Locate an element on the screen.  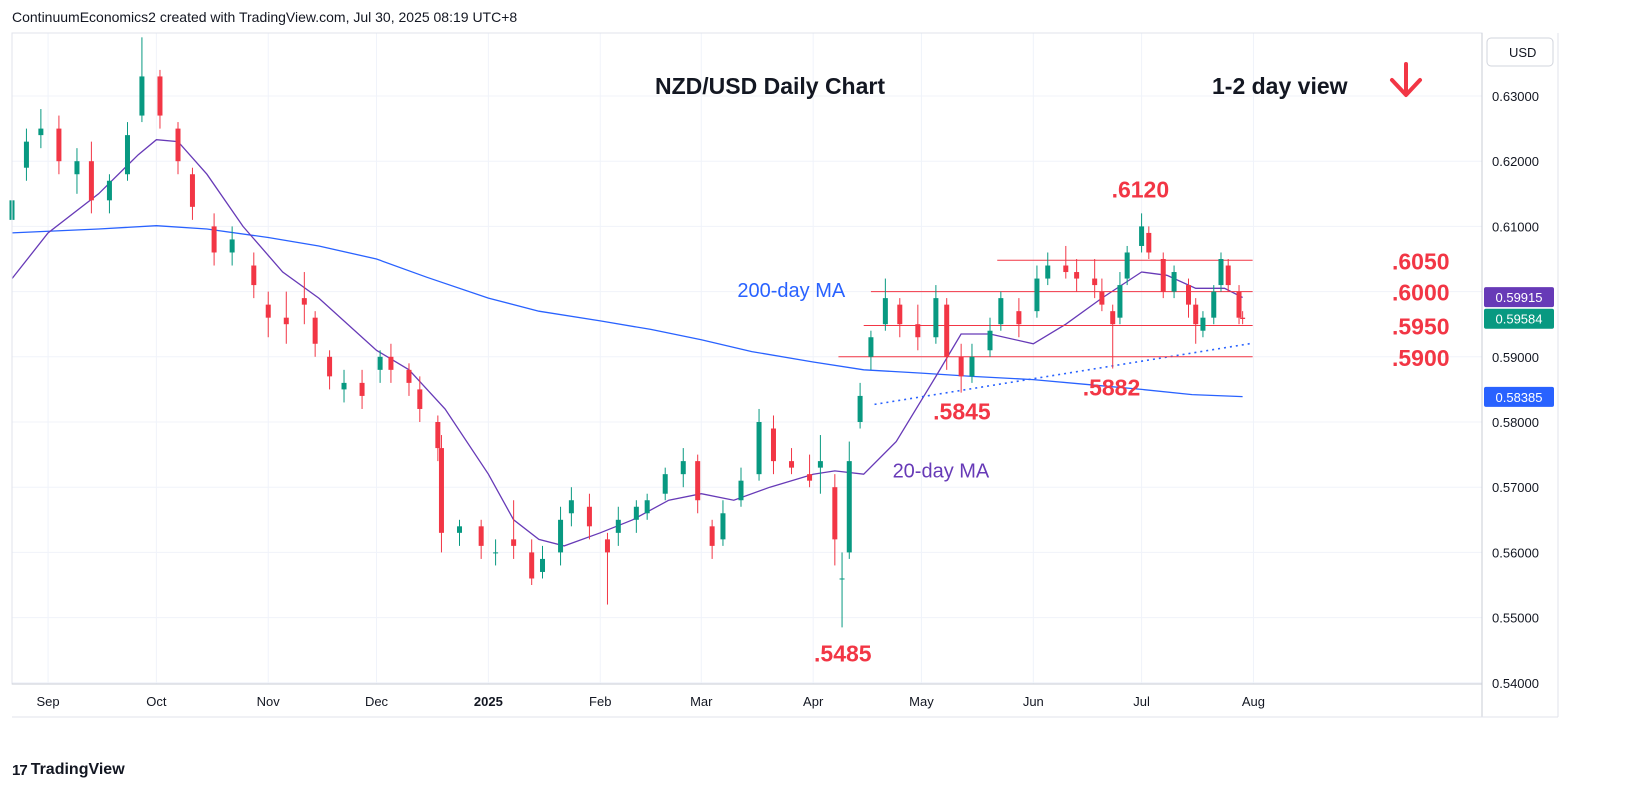
tradingview-branding: 17 TradingView is located at coordinates (68, 770).